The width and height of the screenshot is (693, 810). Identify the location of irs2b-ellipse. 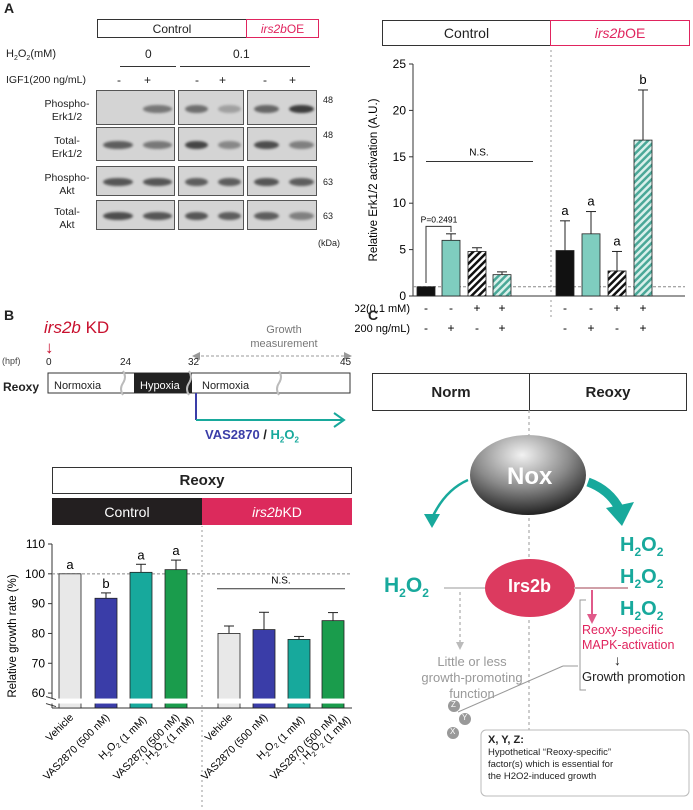
(530, 588).